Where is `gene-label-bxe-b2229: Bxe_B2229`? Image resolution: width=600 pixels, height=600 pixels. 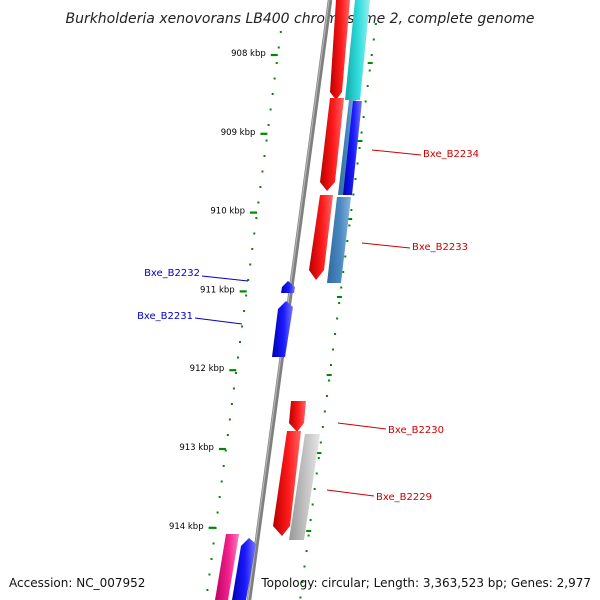
gene-label-bxe-b2229: Bxe_B2229 is located at coordinates (404, 497).